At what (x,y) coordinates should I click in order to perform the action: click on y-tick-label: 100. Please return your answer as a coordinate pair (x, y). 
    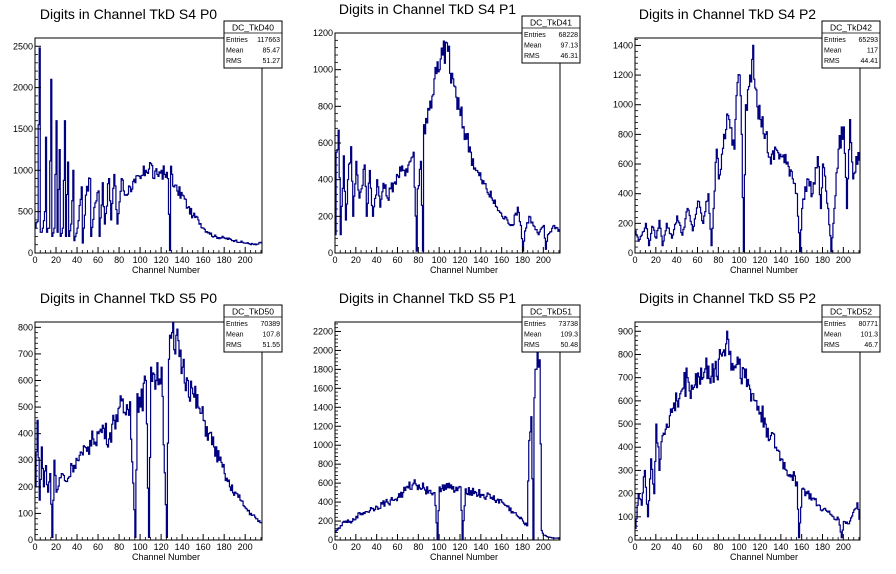
    Looking at the image, I should click on (25, 513).